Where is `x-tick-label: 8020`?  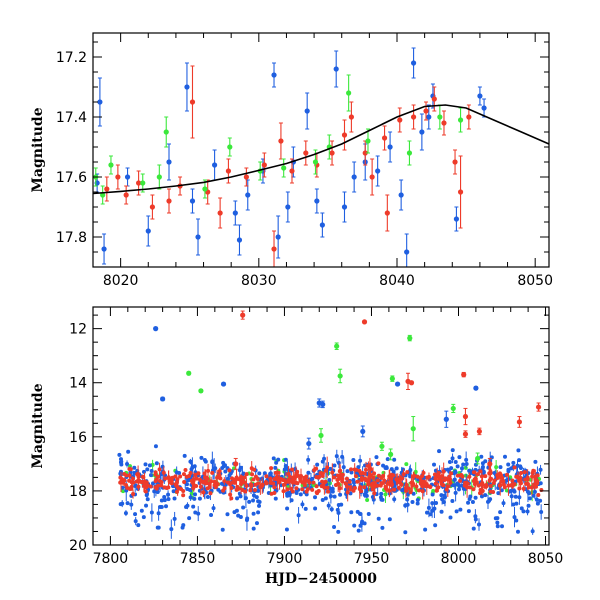 x-tick-label: 8020 is located at coordinates (121, 281).